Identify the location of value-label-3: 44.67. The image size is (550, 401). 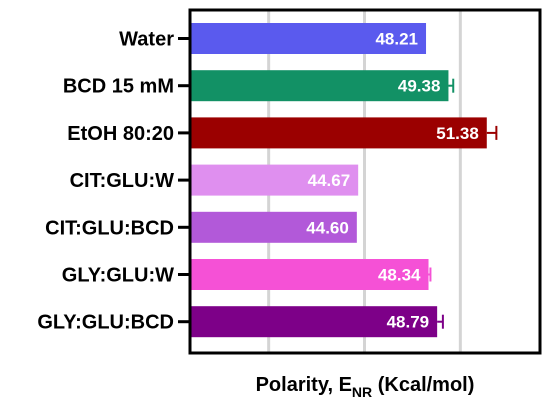
(329, 180).